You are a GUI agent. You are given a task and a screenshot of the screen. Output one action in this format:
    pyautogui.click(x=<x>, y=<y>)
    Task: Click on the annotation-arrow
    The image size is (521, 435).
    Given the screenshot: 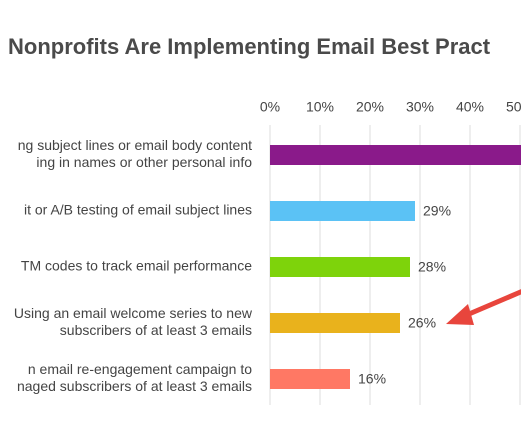 What is the action you would take?
    pyautogui.click(x=483, y=307)
    